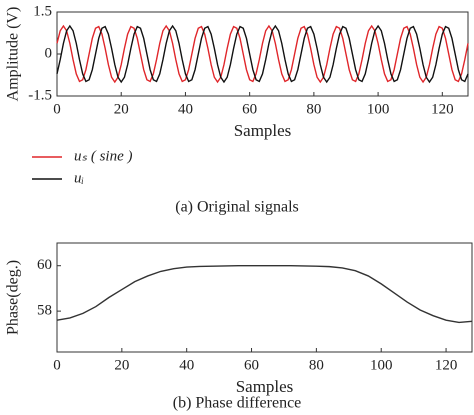 The width and height of the screenshot is (474, 415). Describe the element at coordinates (237, 403) in the screenshot. I see `caption: (b) Phase difference` at that location.